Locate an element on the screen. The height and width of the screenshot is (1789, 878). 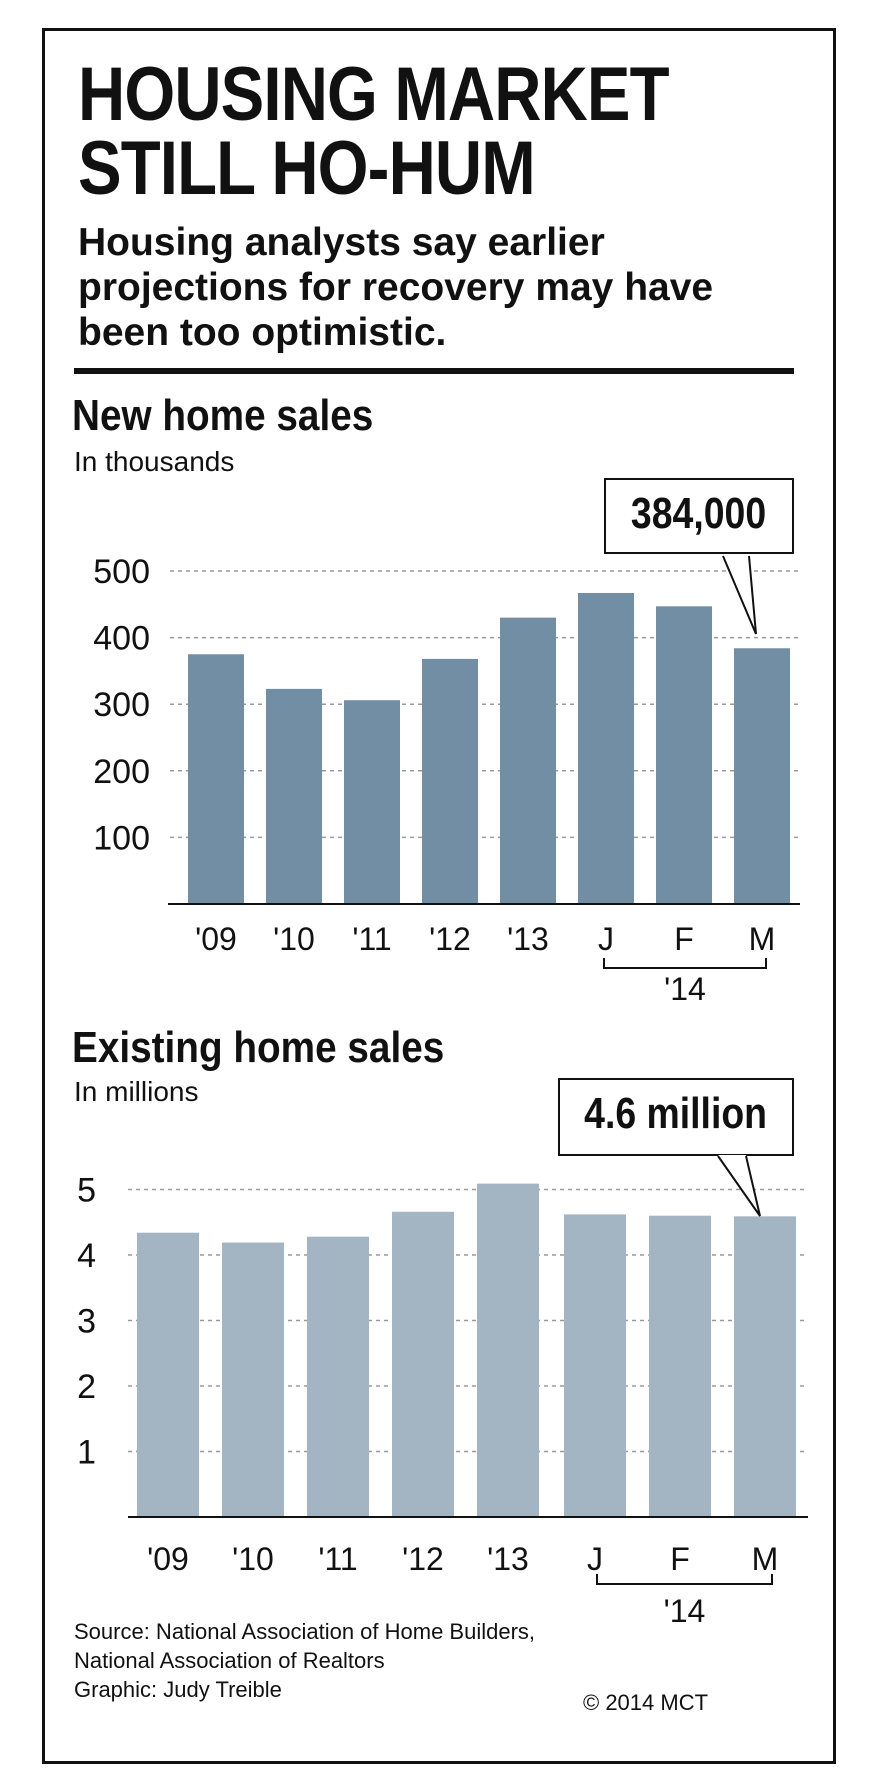
subtitle-line-3: been too optimistic. is located at coordinates (262, 332).